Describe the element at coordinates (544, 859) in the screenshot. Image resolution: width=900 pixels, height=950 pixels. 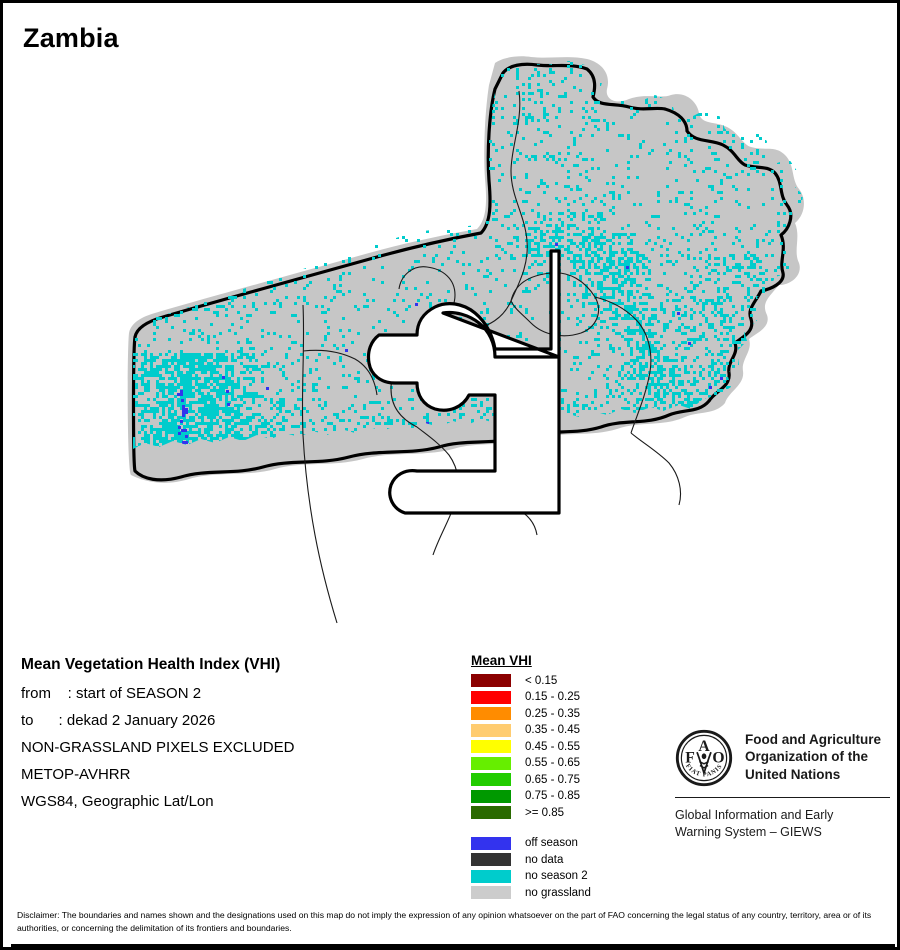
I see `legend-special-label: no data` at that location.